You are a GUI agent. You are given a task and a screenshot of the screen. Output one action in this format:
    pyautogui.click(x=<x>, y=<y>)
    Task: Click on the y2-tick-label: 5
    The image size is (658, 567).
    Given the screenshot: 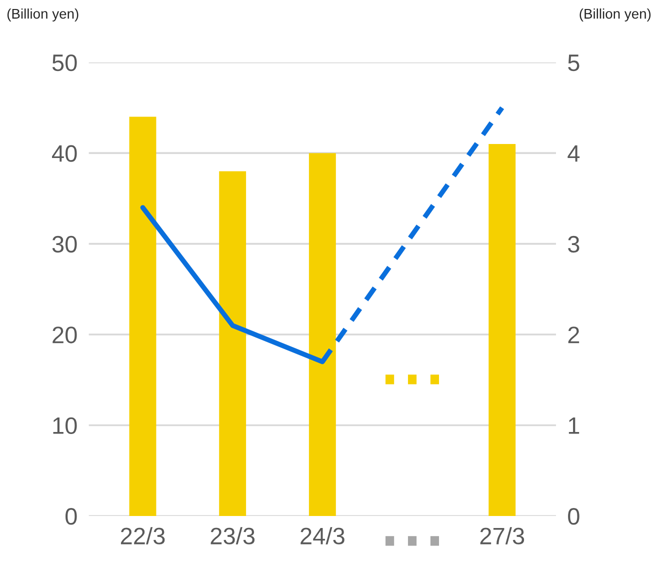 What is the action you would take?
    pyautogui.click(x=574, y=63)
    